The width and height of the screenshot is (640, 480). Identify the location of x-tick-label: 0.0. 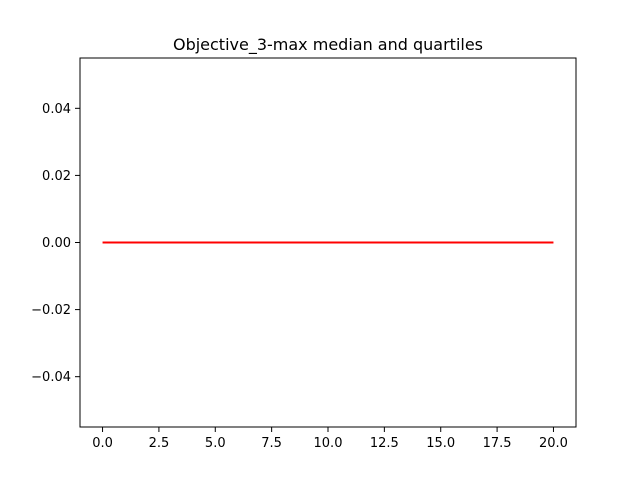
(102, 443).